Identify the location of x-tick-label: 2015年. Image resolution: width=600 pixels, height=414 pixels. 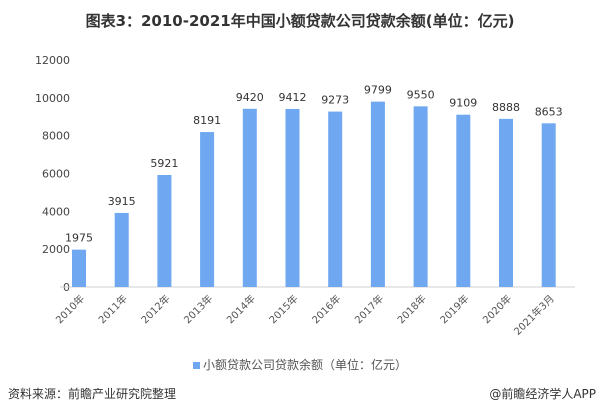
(283, 309).